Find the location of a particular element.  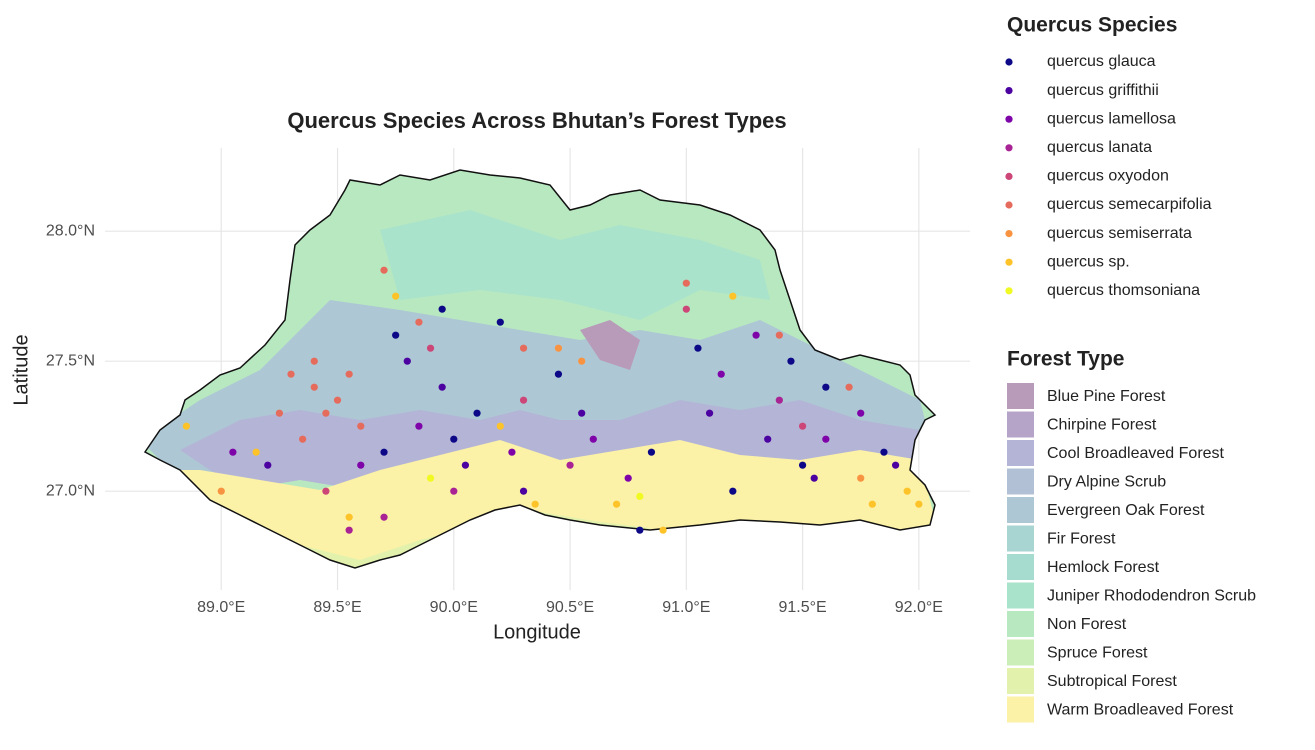

x-tick-label: 90.0°E is located at coordinates (454, 607).